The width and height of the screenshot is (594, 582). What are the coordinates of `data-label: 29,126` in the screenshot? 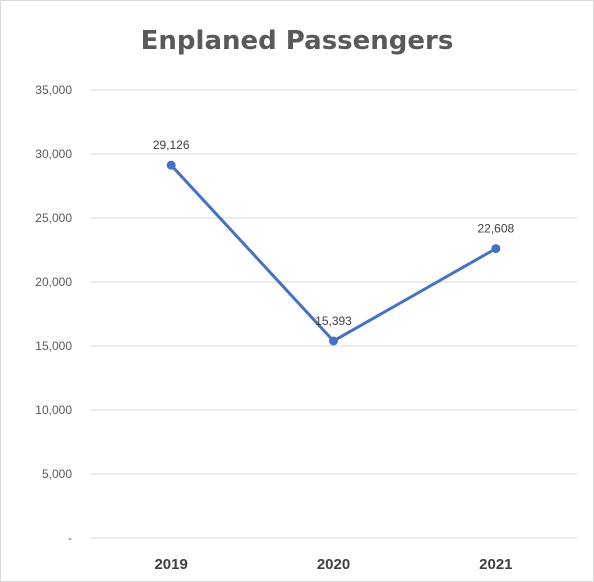 It's located at (171, 145).